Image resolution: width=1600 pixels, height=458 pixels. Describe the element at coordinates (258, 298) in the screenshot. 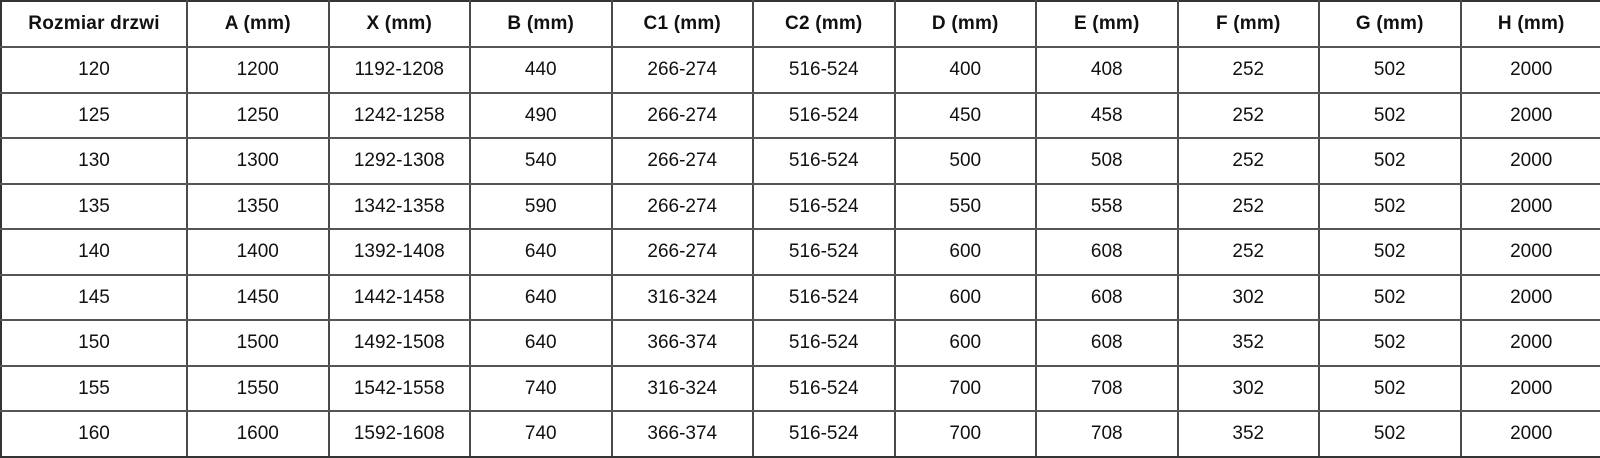

I see `table-cell: 1450` at that location.